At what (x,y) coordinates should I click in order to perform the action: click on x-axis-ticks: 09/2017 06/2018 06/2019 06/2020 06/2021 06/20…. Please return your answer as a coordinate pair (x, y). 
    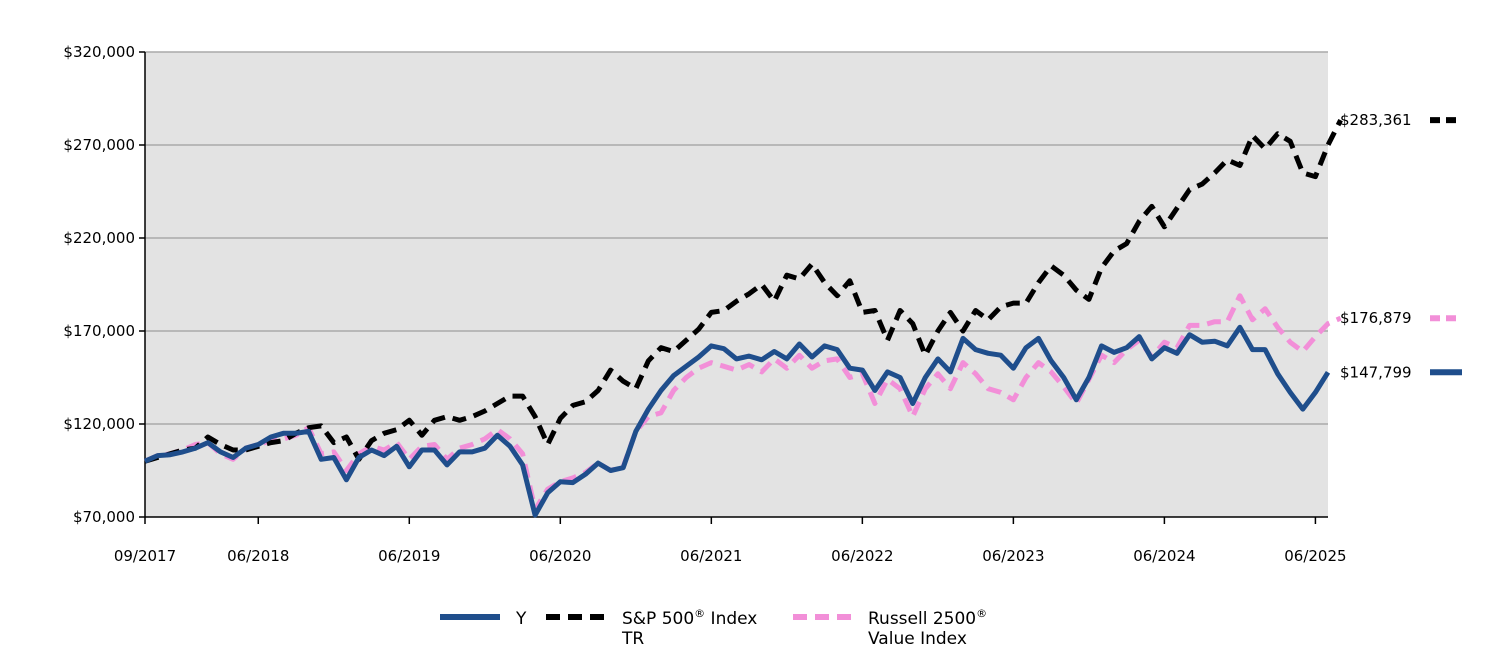
    Looking at the image, I should click on (730, 541).